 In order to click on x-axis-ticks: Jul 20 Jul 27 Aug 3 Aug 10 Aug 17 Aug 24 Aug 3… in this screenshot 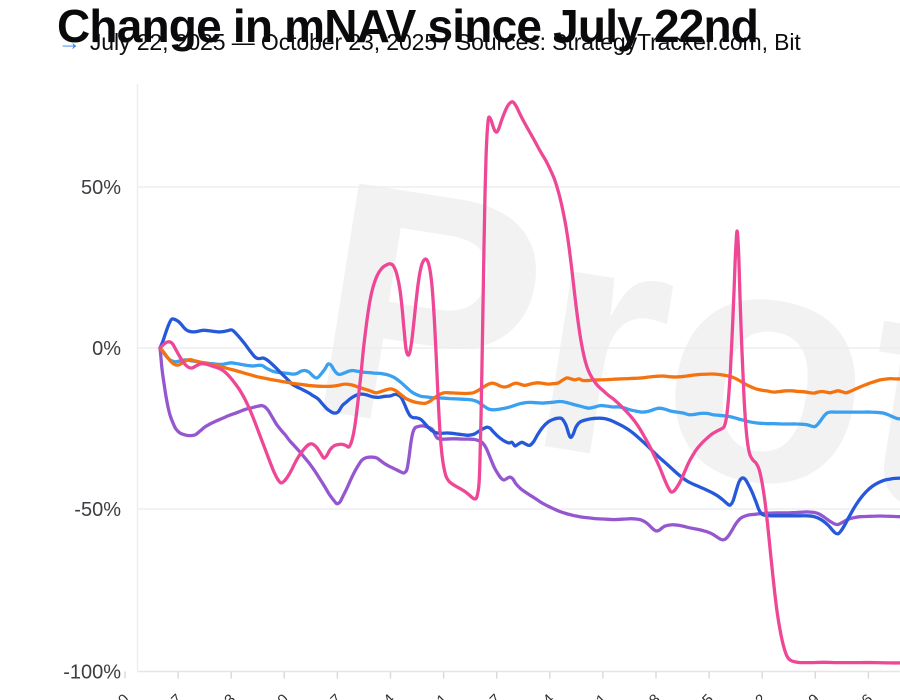, I will do `click(484, 685)`.